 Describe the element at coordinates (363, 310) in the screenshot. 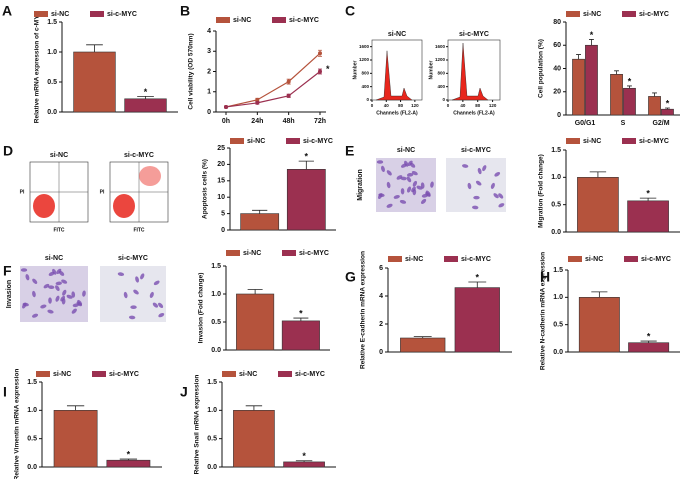

I see `y-axis-label: Relative E-cadherin mRNA expression` at that location.